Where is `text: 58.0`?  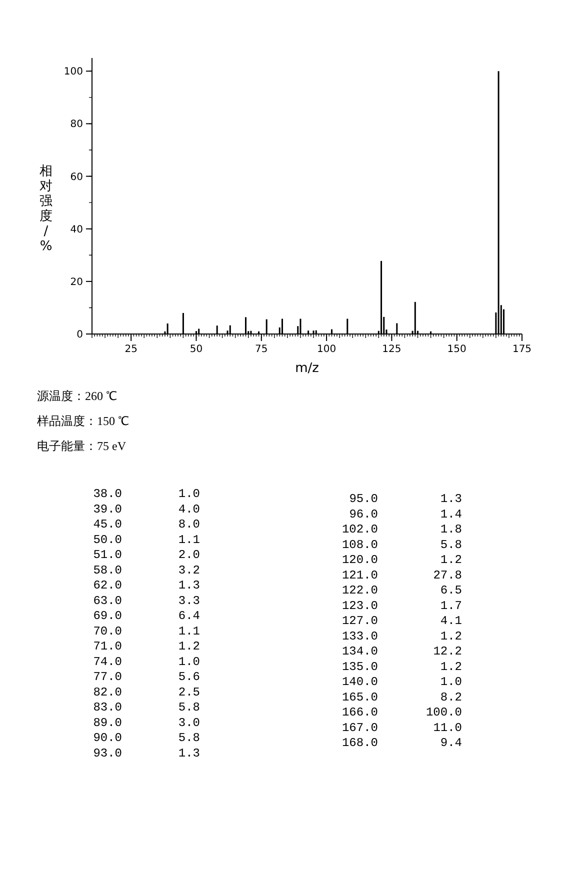 text: 58.0 is located at coordinates (107, 570).